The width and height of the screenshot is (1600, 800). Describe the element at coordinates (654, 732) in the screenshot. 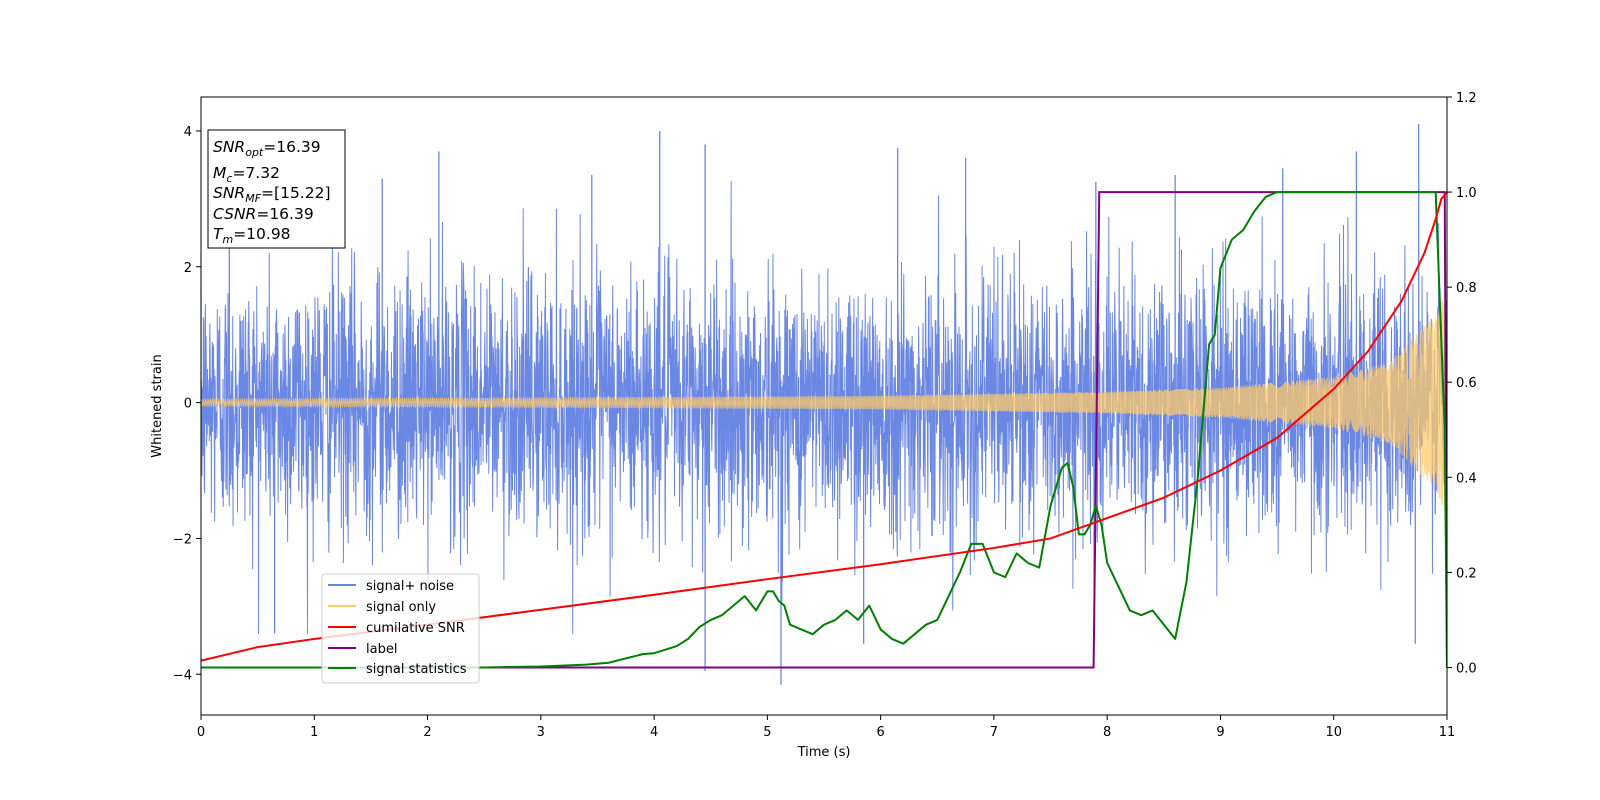

I see `x-tick-label: 4` at that location.